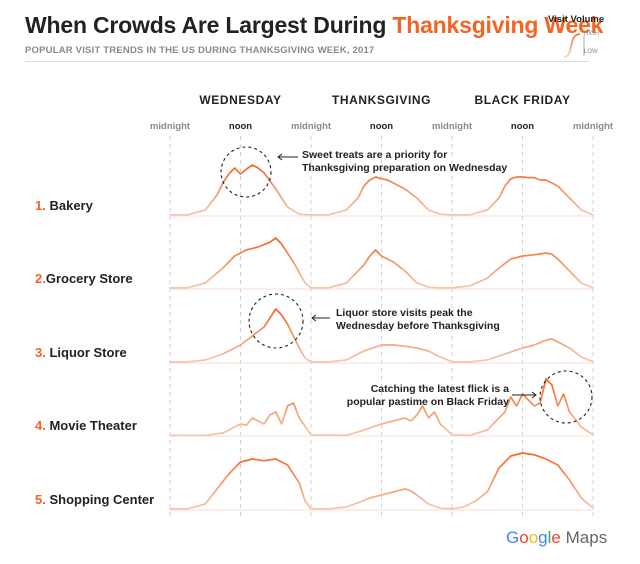 The image size is (640, 564). What do you see at coordinates (498, 25) in the screenshot?
I see `chart-title-highlight: Thanksgiving Week` at bounding box center [498, 25].